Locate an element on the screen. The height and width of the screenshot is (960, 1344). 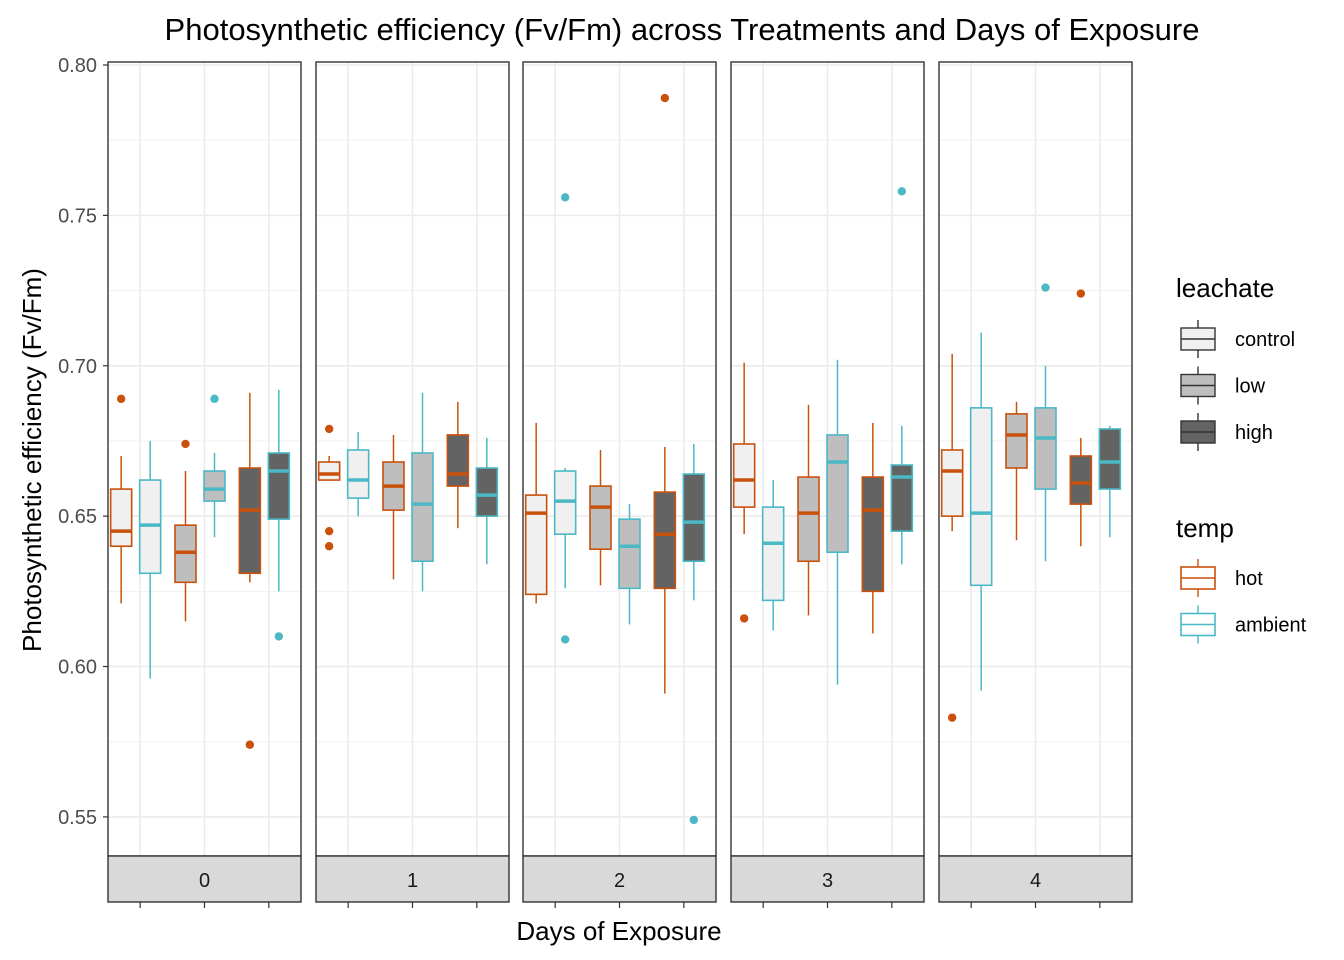
legend-color-title: temp is located at coordinates (1205, 528).